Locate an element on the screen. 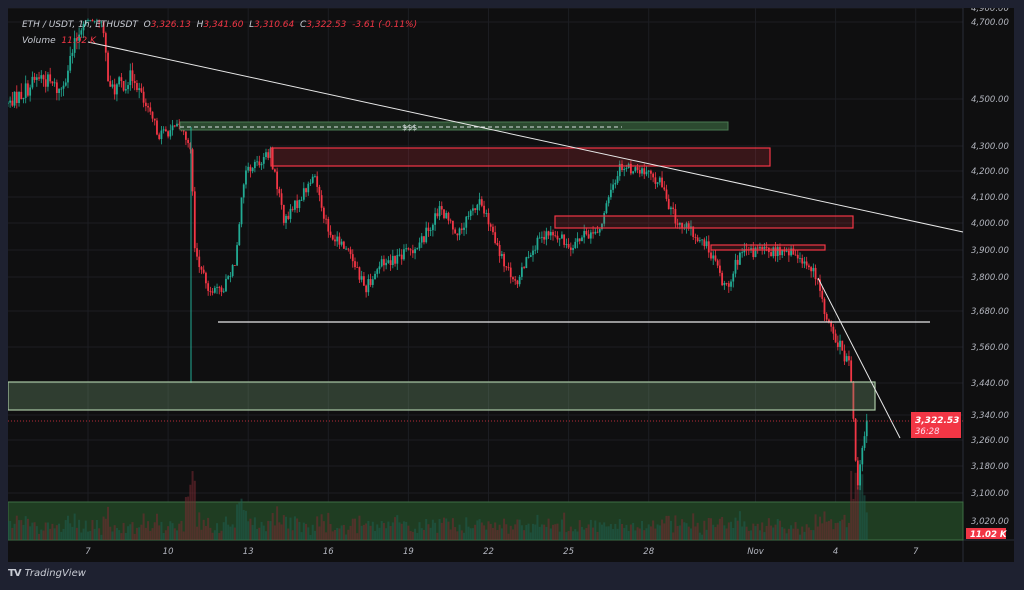  time-tick-label: 19 is located at coordinates (408, 552).